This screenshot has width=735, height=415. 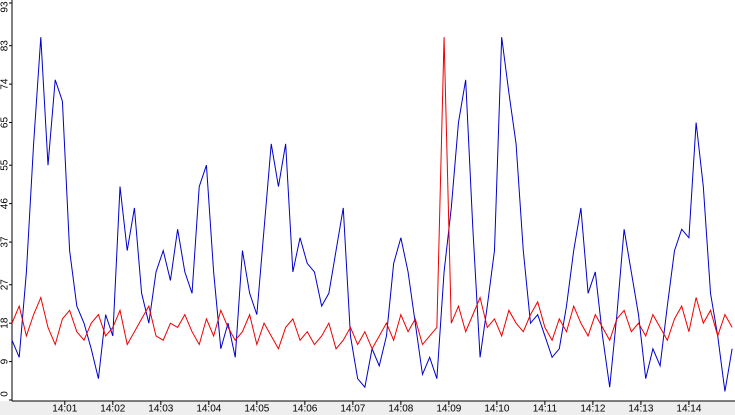 I want to click on x-tick-label: 14:02, so click(x=112, y=409).